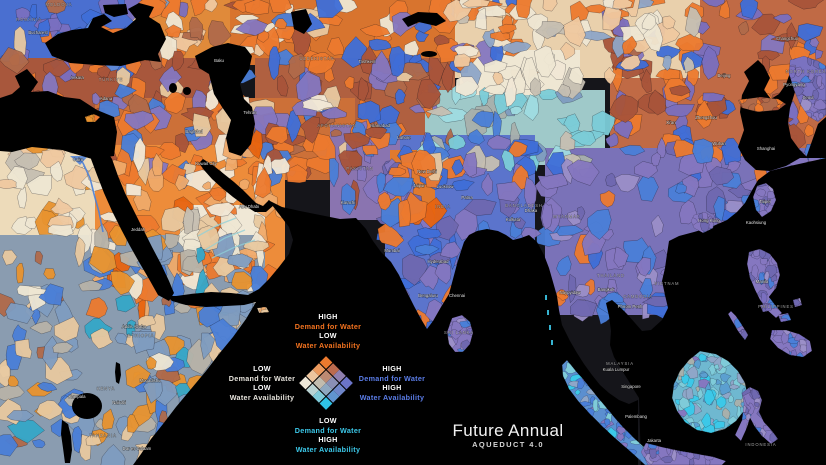  I want to click on city-label: Adana, so click(106, 98).